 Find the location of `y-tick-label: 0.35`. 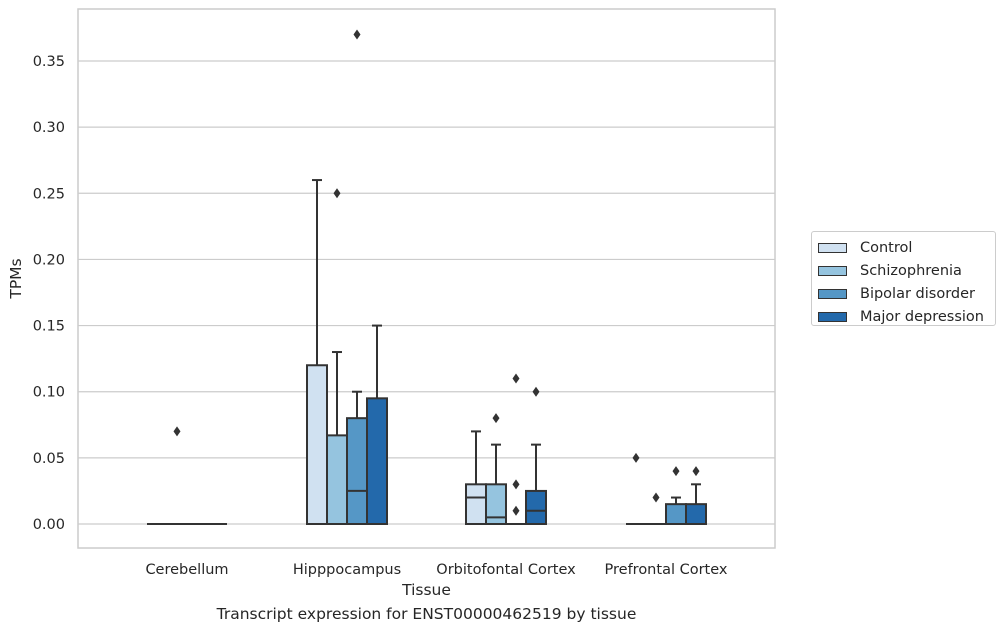

y-tick-label: 0.35 is located at coordinates (49, 62).